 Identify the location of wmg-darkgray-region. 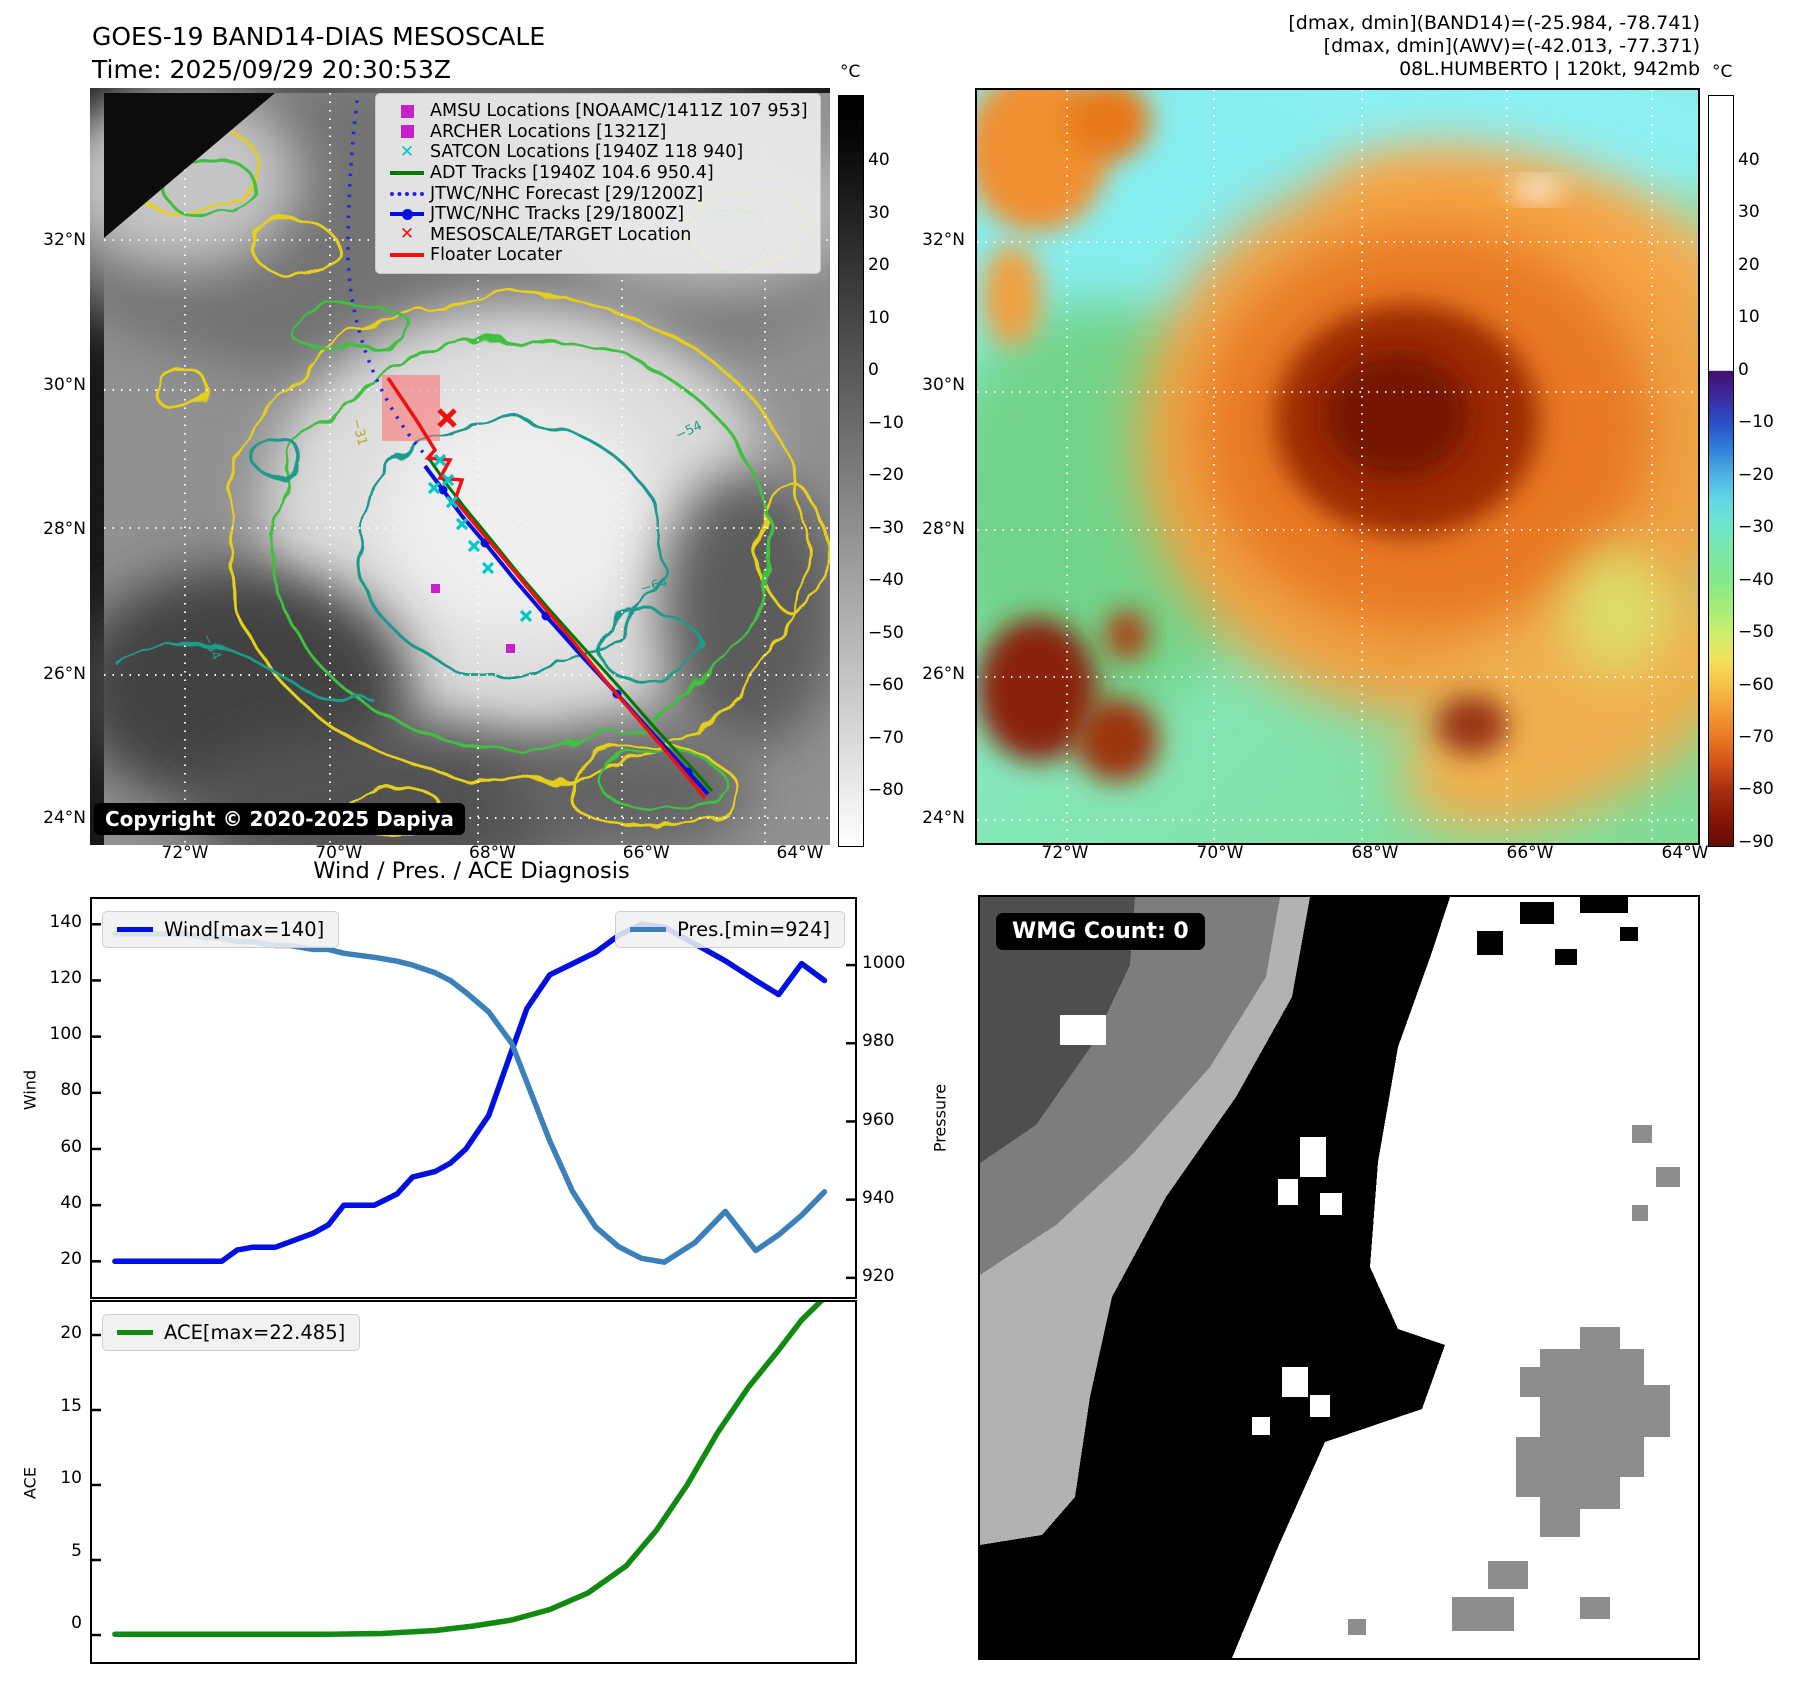
(1057, 1030).